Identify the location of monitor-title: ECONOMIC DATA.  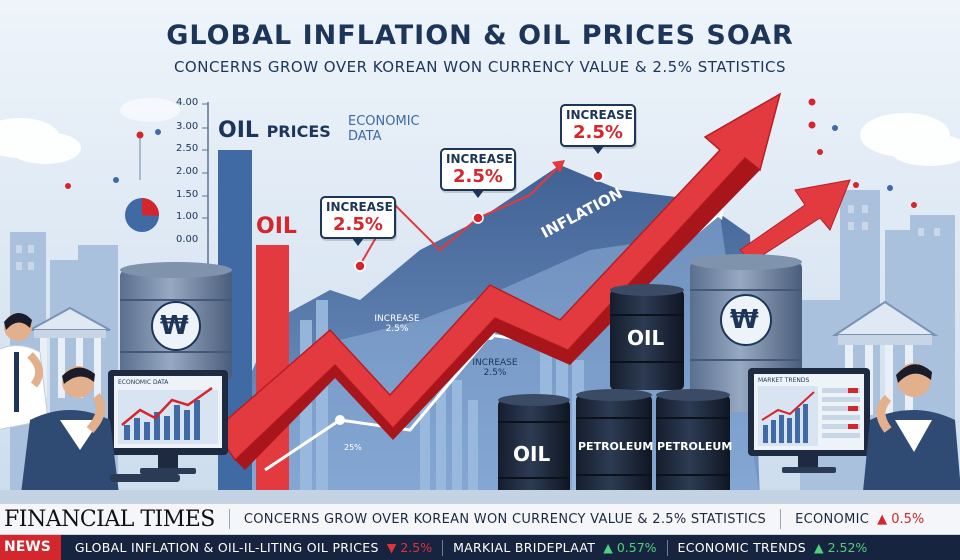
(143, 382).